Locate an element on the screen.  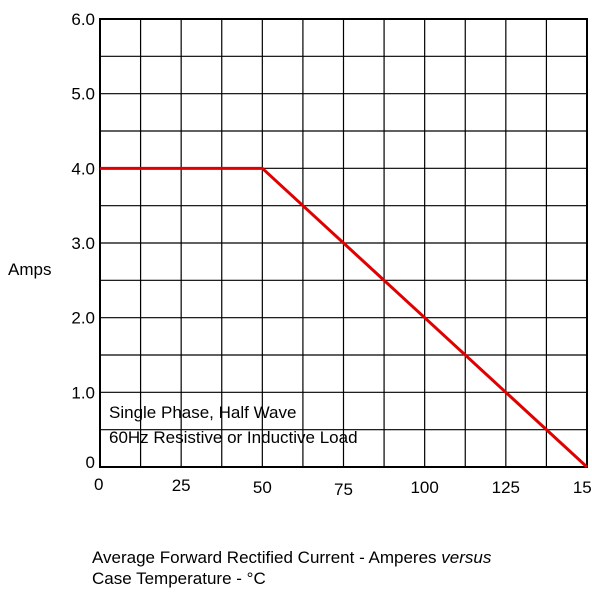
y-tick-label: 0 is located at coordinates (90, 462).